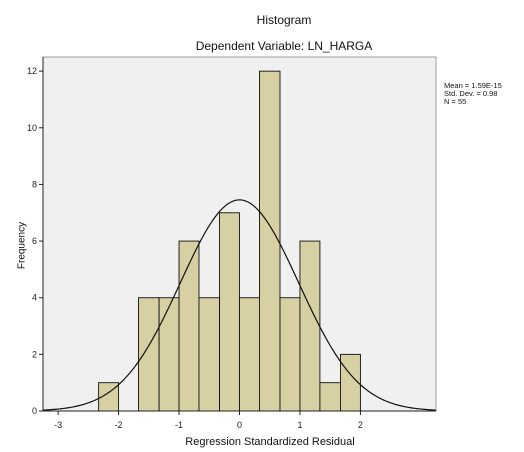  I want to click on stats-box: Mean = 1.59E-15 Std. Dev. = 0.98 N = 55, so click(473, 94).